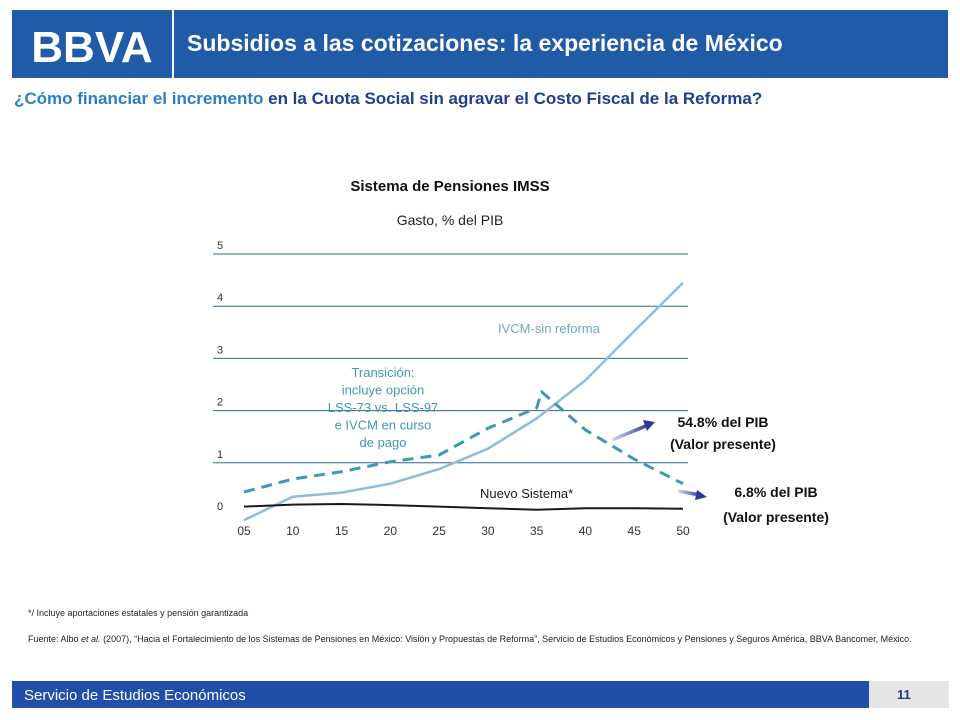  Describe the element at coordinates (342, 531) in the screenshot. I see `x-tick-label: 15` at that location.